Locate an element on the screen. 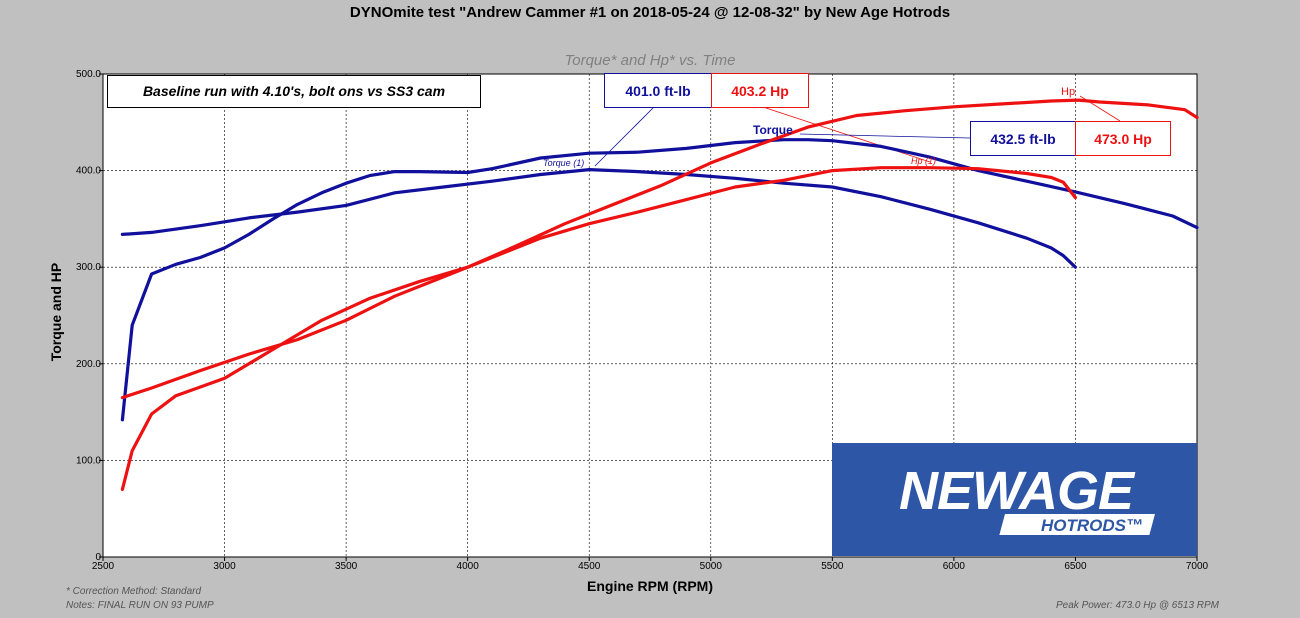  y-tick-label: 400.0 is located at coordinates (88, 171).